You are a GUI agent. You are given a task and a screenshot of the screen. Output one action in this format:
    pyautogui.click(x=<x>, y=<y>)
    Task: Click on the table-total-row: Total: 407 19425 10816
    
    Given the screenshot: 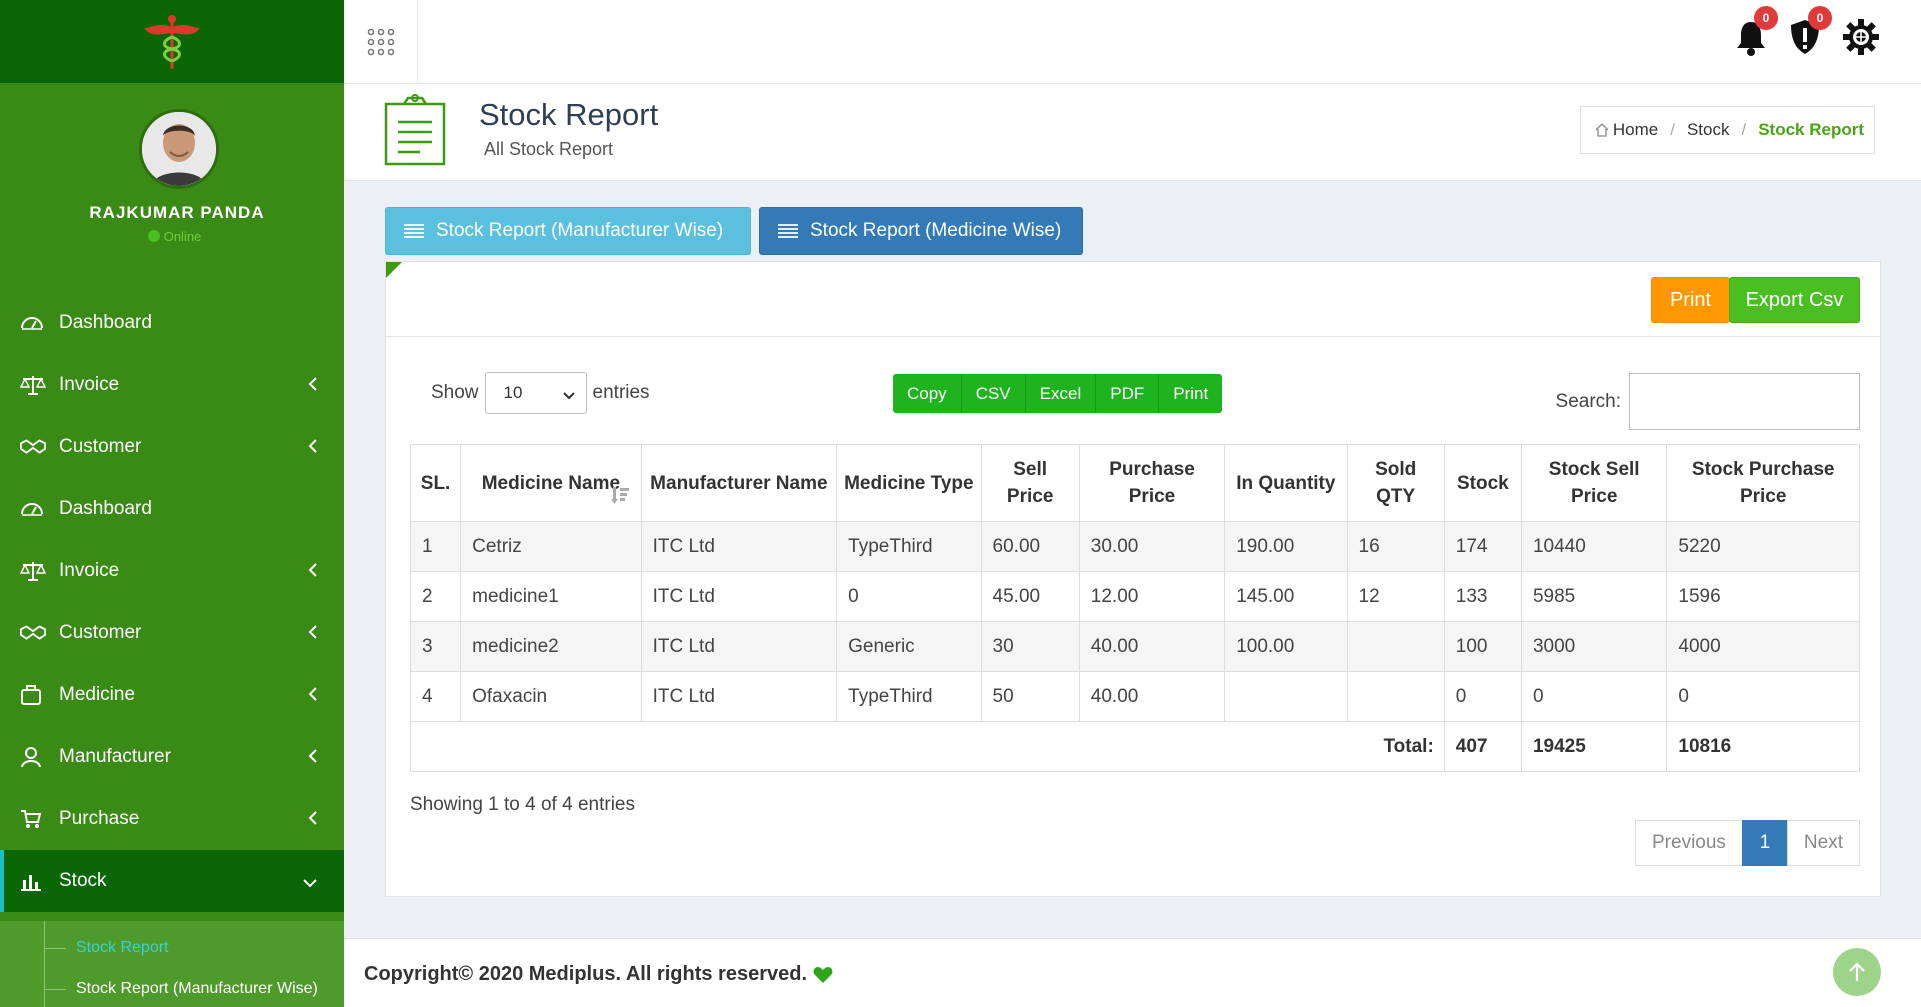 What is the action you would take?
    pyautogui.click(x=1135, y=746)
    